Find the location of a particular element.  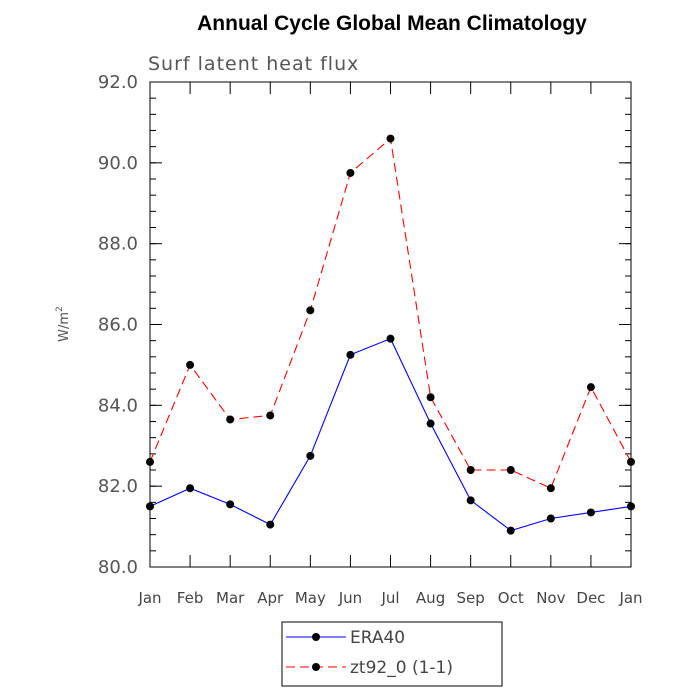

x-tick-labels: Jan Feb Mar Apr May Jun Jul Aug Sep Oct Nov Dec Jan is located at coordinates (389, 598).